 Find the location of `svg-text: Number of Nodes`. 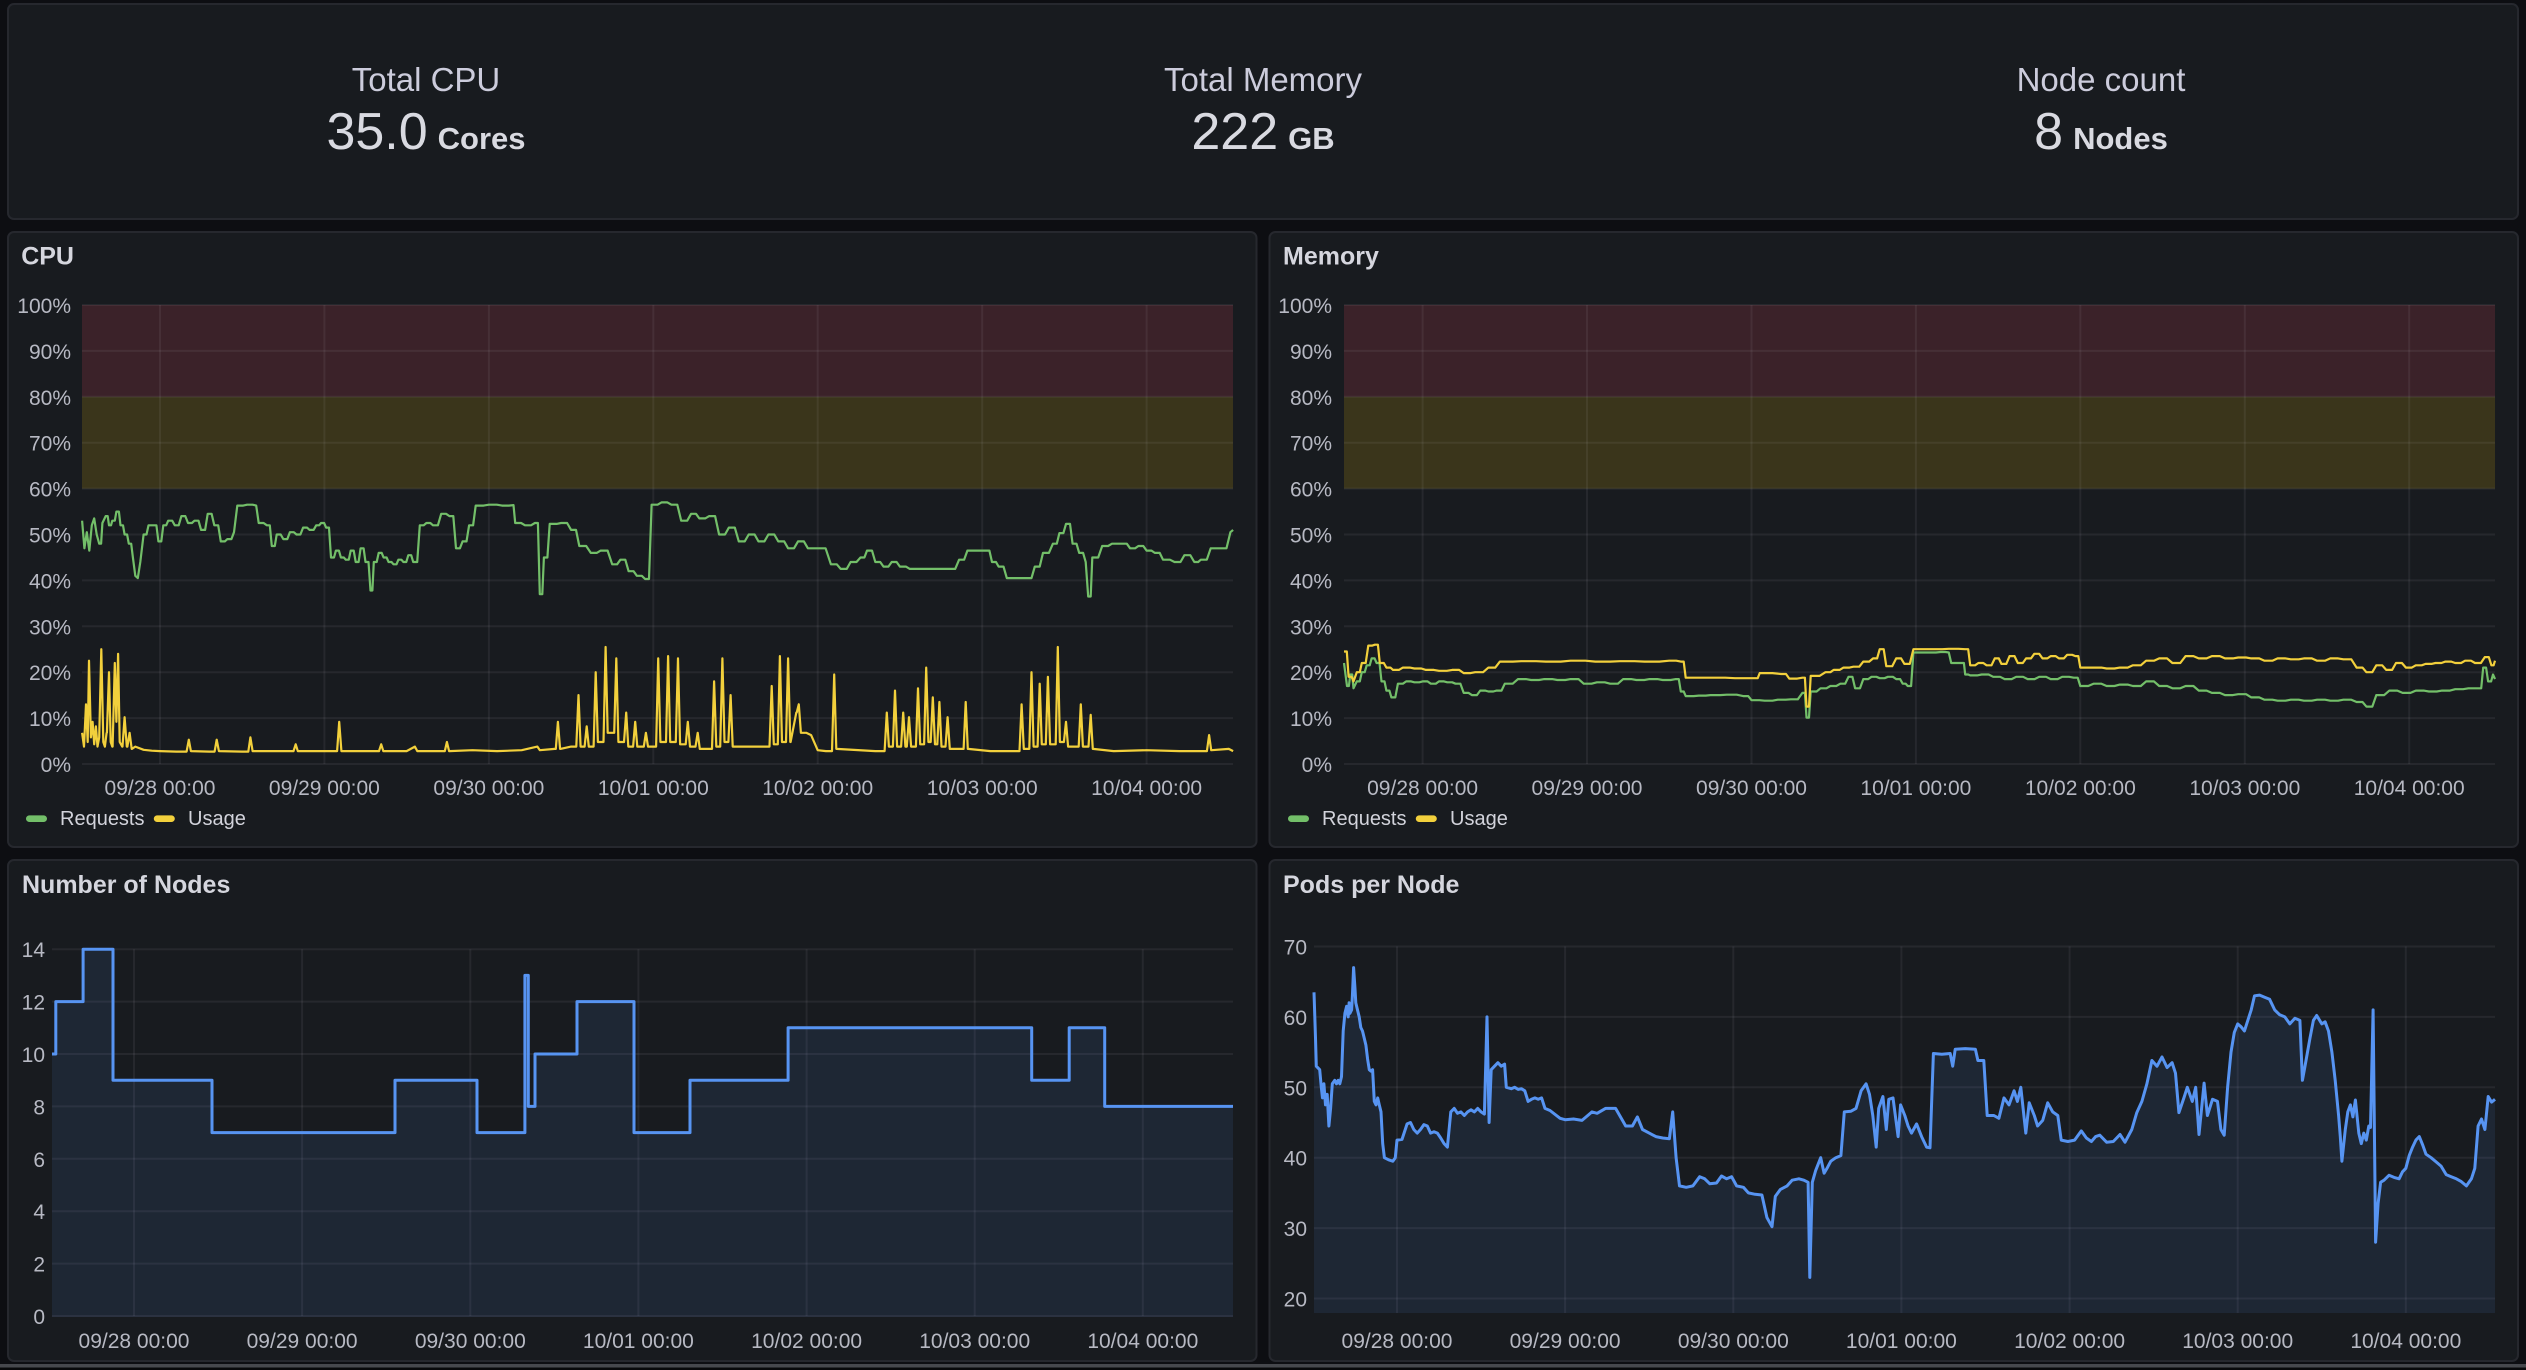

svg-text: Number of Nodes is located at coordinates (126, 885).